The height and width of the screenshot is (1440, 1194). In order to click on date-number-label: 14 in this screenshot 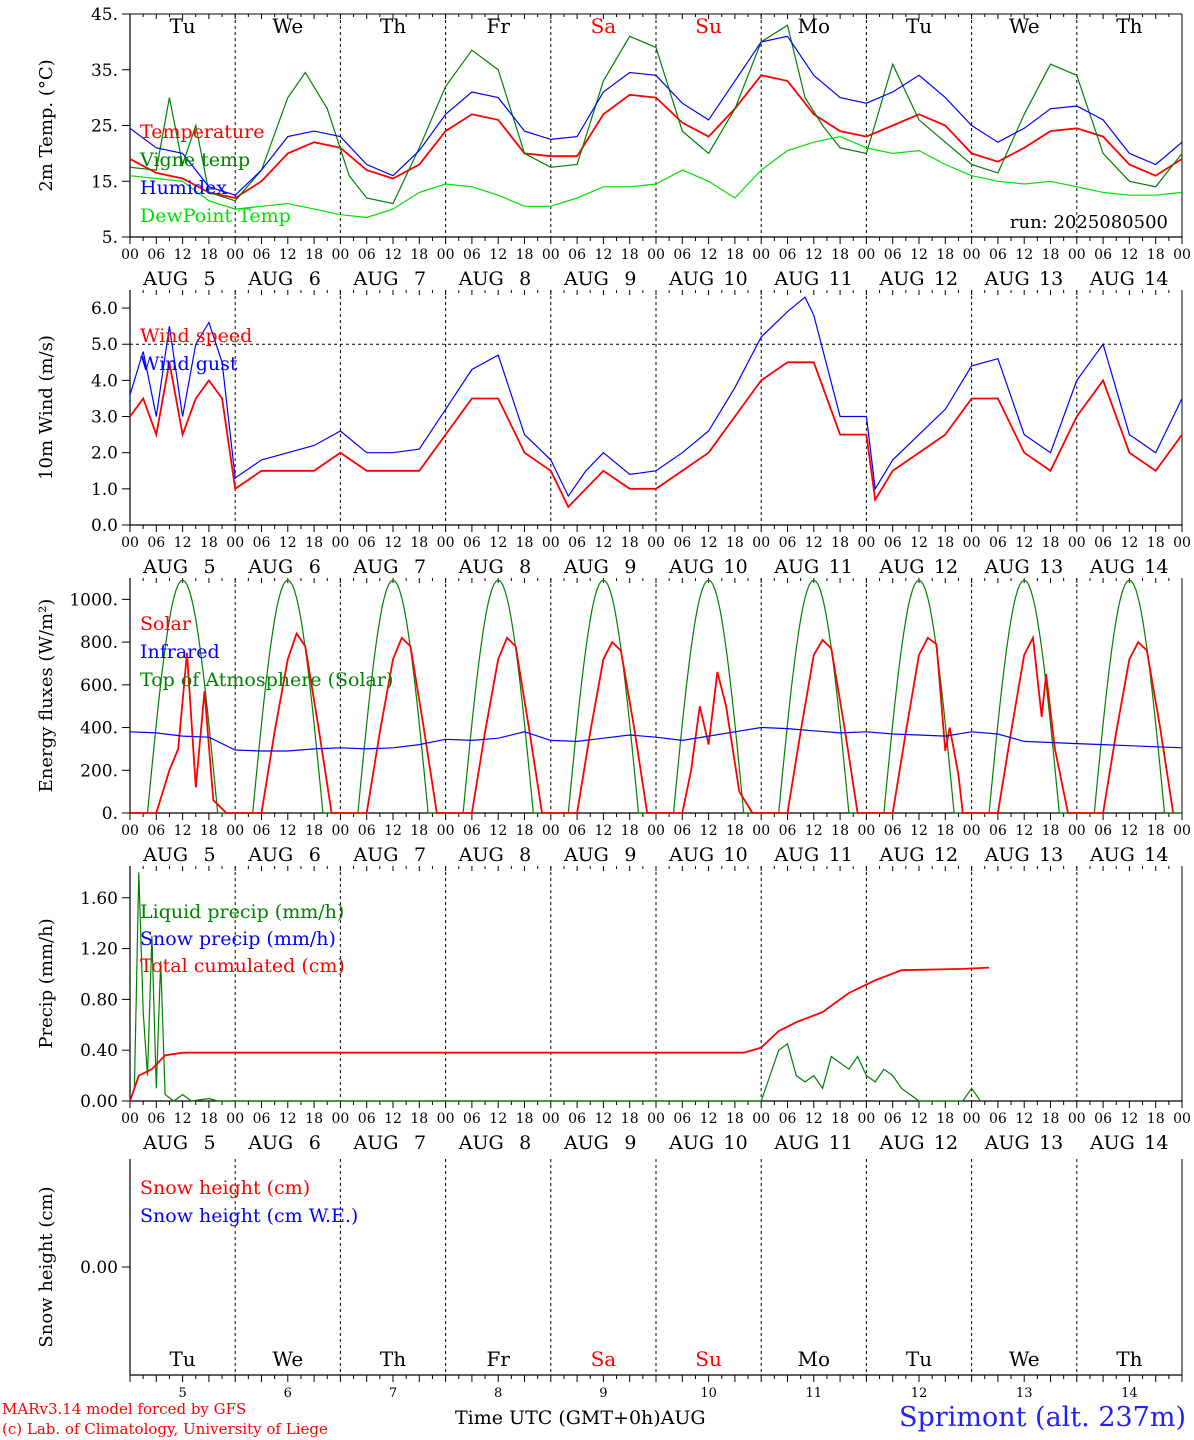, I will do `click(1129, 1393)`.